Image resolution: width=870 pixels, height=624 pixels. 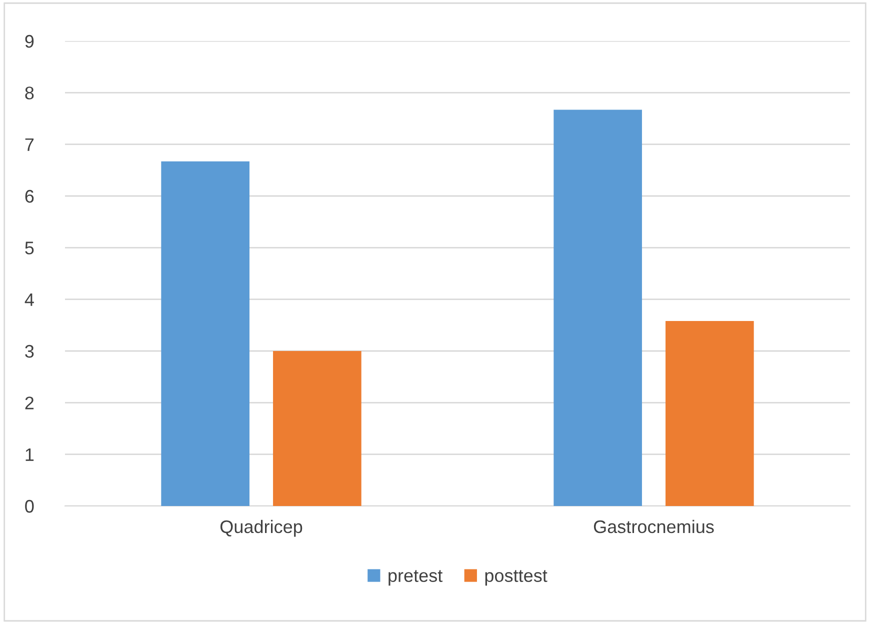 What do you see at coordinates (516, 578) in the screenshot?
I see `legend-label: posttest` at bounding box center [516, 578].